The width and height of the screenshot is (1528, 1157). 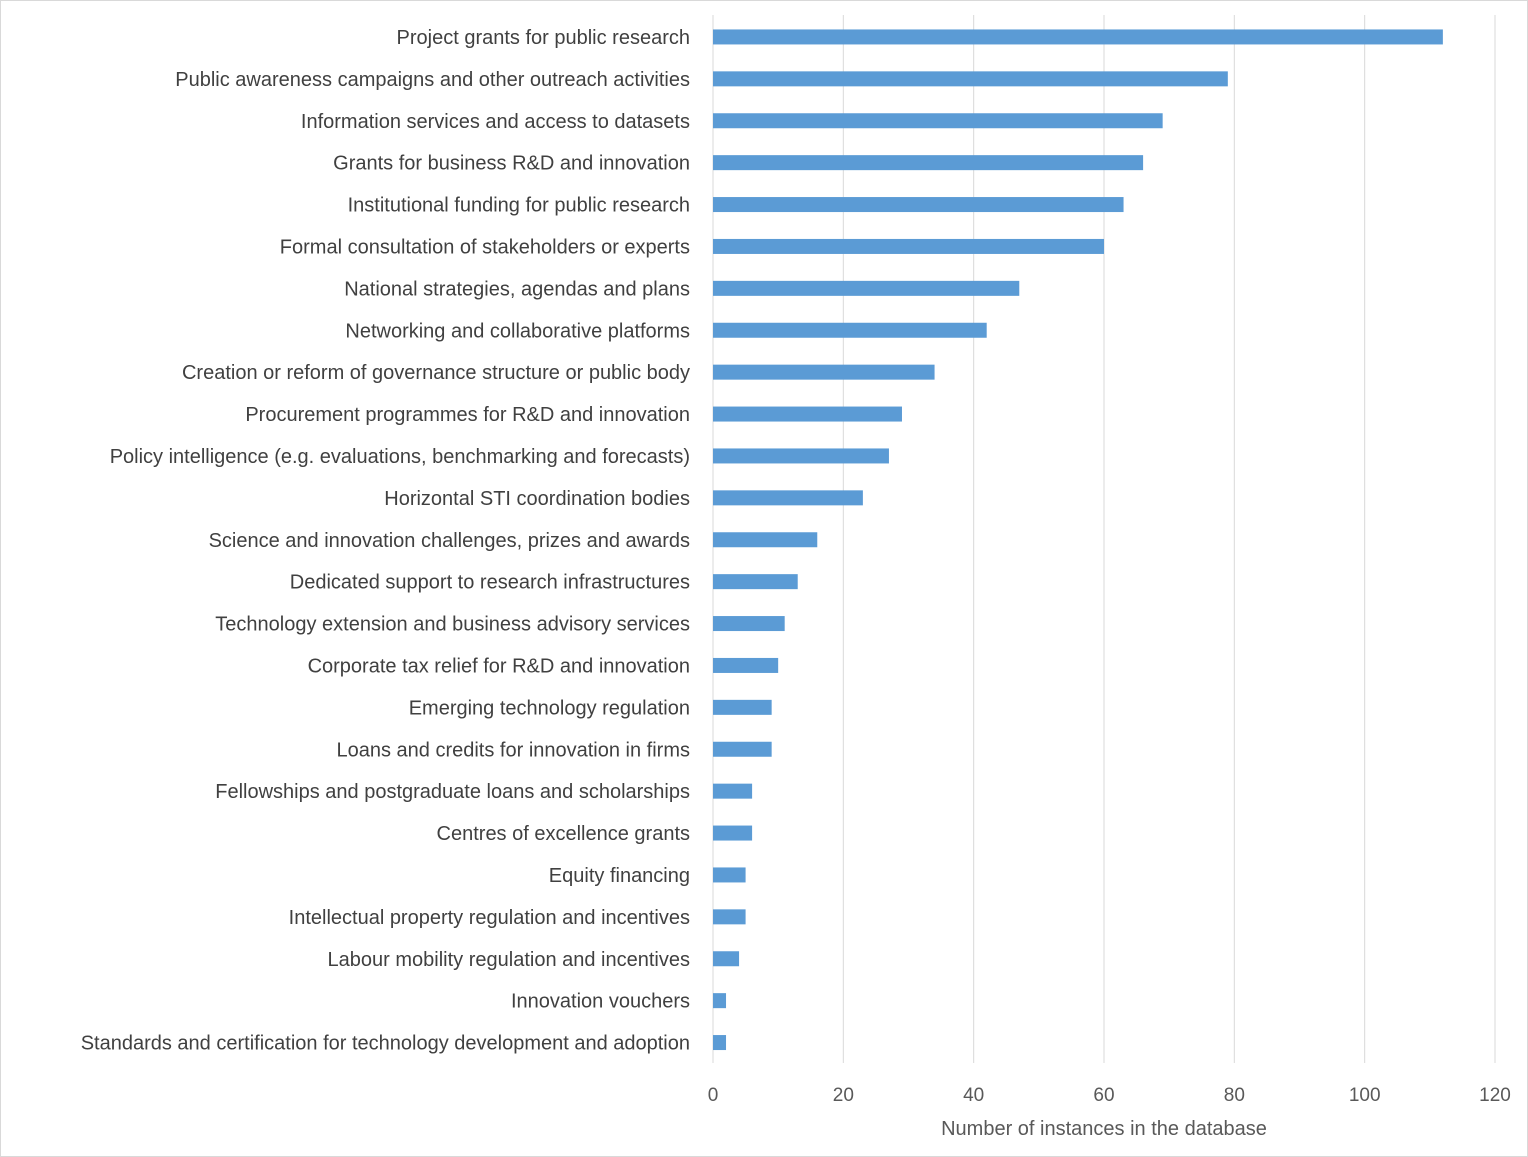 What do you see at coordinates (1103, 1095) in the screenshot?
I see `x-tick-label: 60` at bounding box center [1103, 1095].